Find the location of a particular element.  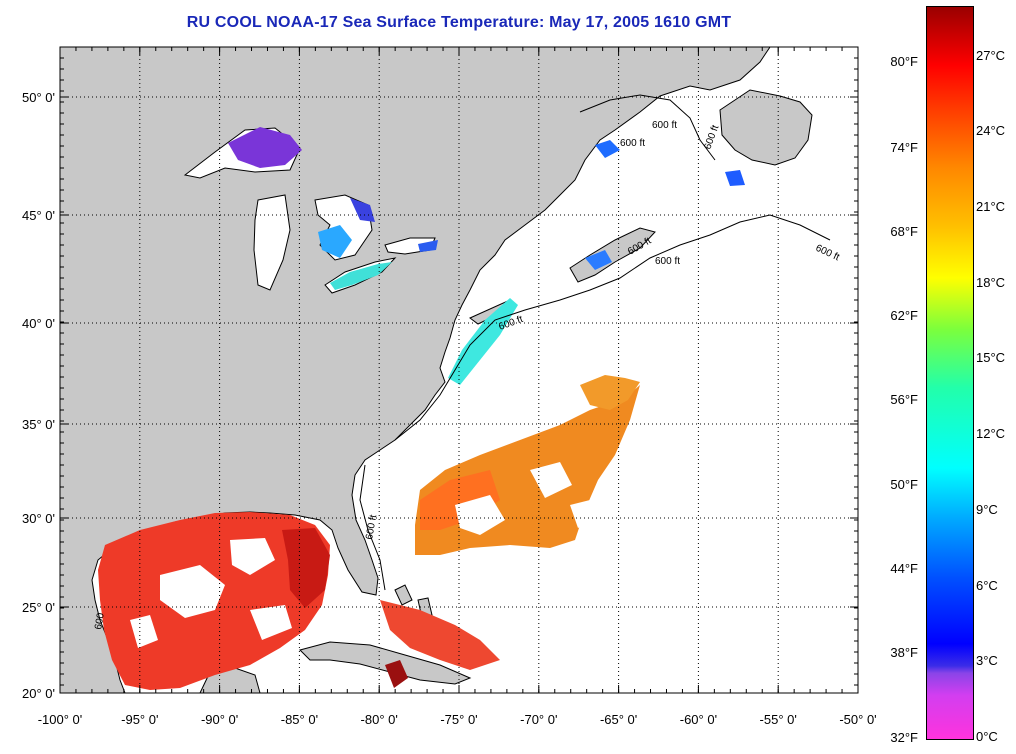

sst-gulf-stream-warm is located at coordinates (460, 500).